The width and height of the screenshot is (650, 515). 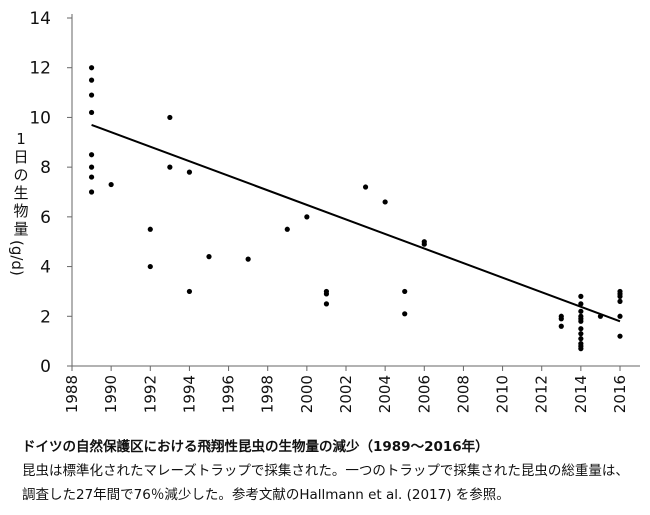 What do you see at coordinates (229, 394) in the screenshot?
I see `x-tick-label: 1996` at bounding box center [229, 394].